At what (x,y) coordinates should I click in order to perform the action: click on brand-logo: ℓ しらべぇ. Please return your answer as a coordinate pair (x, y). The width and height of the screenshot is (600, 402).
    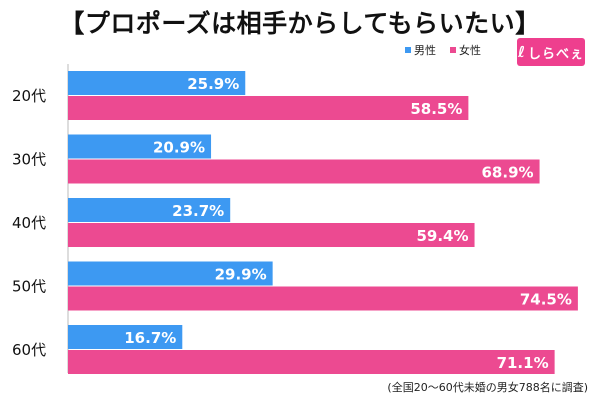
    Looking at the image, I should click on (551, 52).